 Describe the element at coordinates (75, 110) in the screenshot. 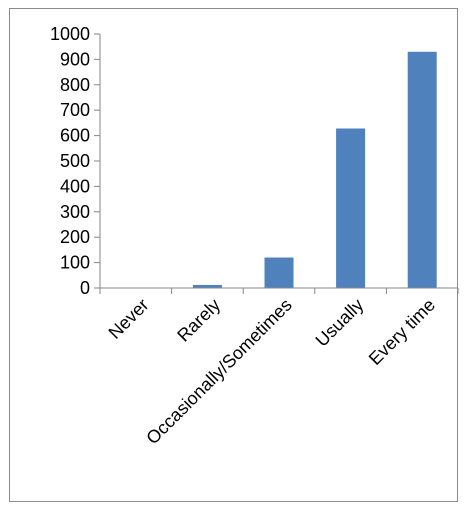

I see `y-tick-label: 700` at that location.